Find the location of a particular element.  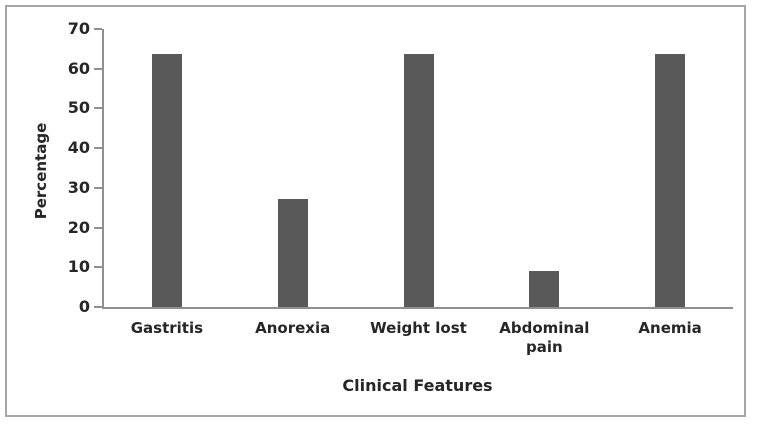

y-tick-label: 0 is located at coordinates (84, 306).